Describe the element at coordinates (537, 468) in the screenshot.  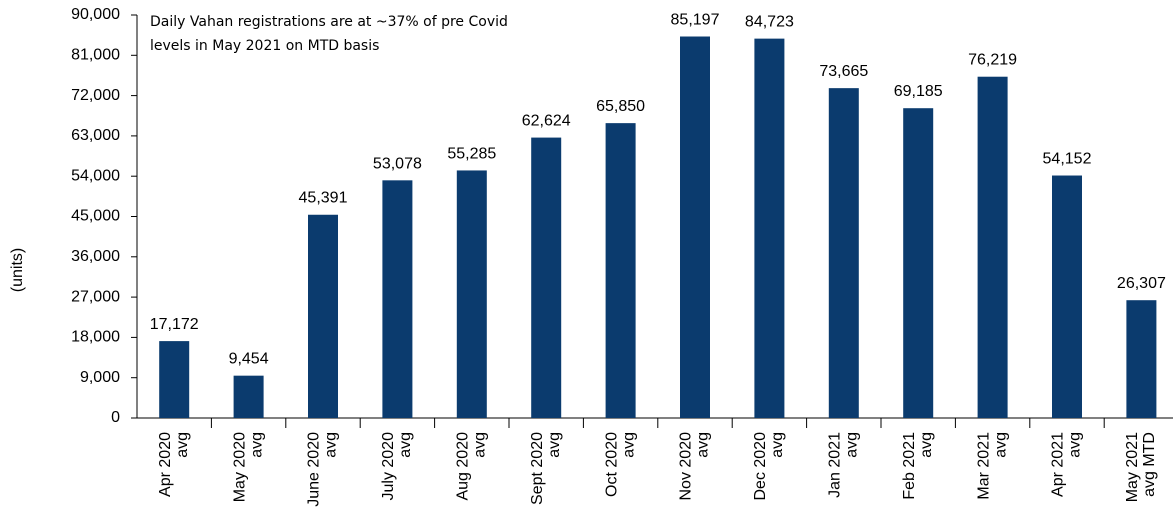
I see `x-tick-label: Sept 2020` at that location.